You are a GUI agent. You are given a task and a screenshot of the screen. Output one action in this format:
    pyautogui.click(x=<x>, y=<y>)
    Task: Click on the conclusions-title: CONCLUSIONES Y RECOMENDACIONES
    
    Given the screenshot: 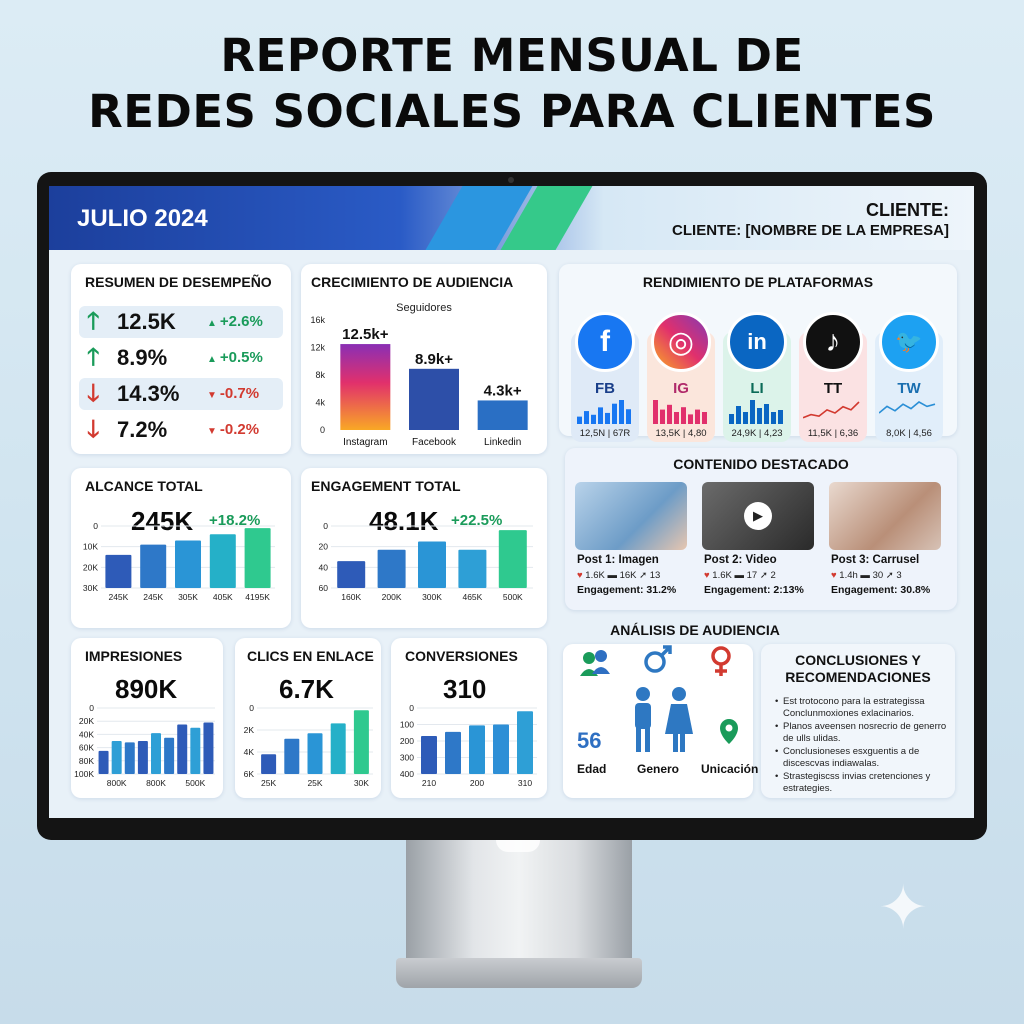 What is the action you would take?
    pyautogui.click(x=858, y=669)
    